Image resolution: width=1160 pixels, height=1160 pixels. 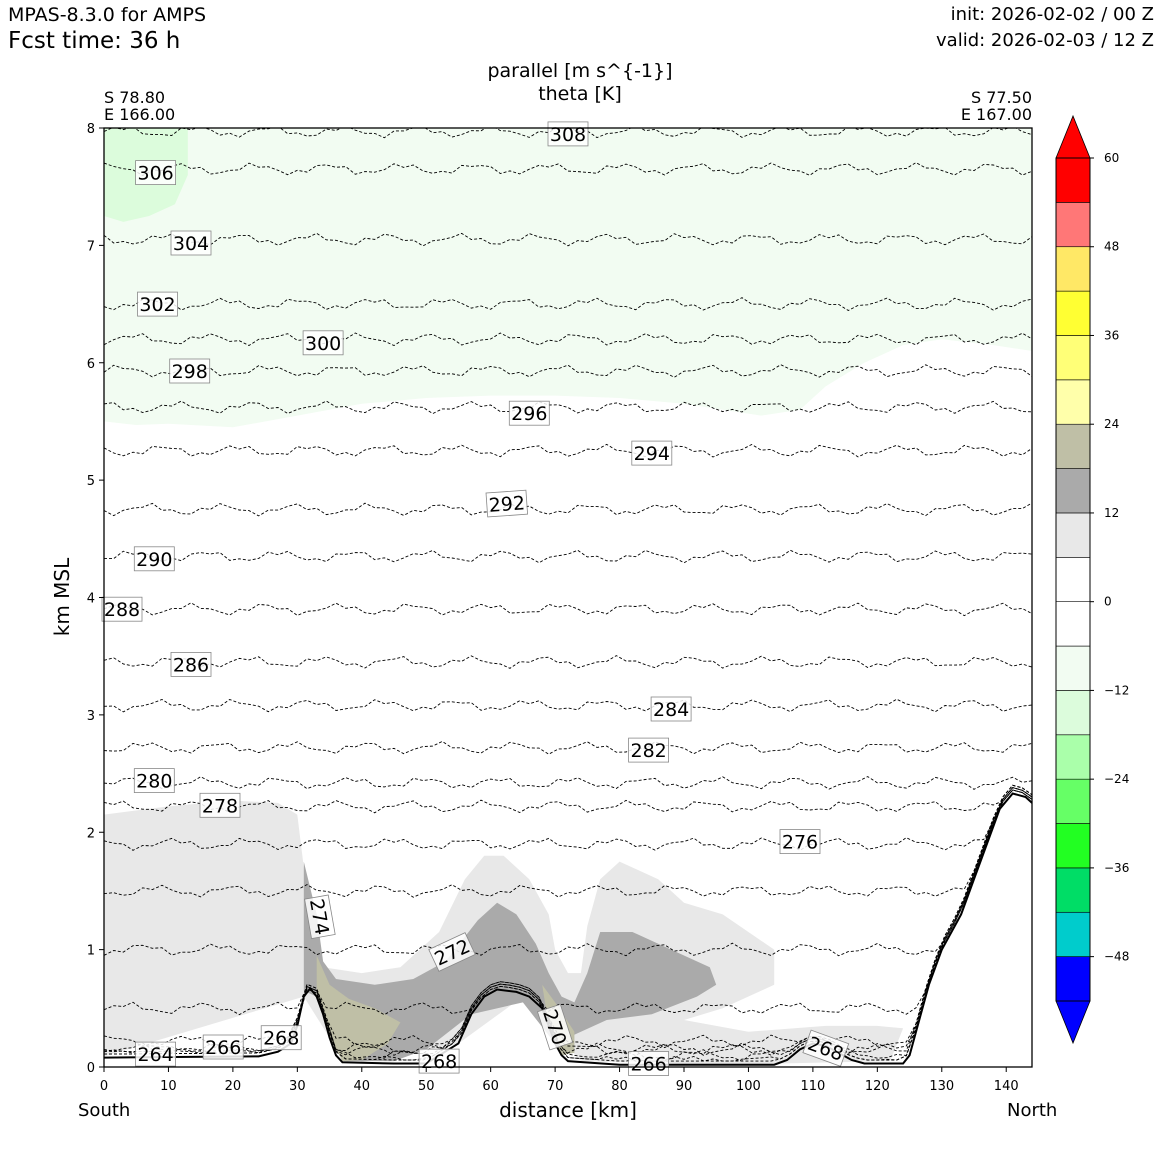 I want to click on contour-label: 270, so click(x=555, y=1027).